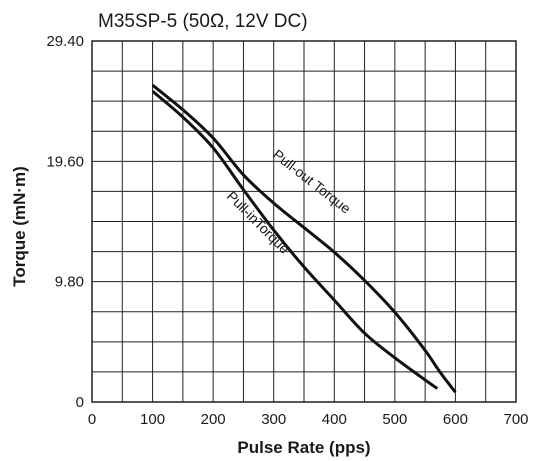 This screenshot has width=533, height=461. Describe the element at coordinates (455, 419) in the screenshot. I see `x-tick-label: 600` at that location.